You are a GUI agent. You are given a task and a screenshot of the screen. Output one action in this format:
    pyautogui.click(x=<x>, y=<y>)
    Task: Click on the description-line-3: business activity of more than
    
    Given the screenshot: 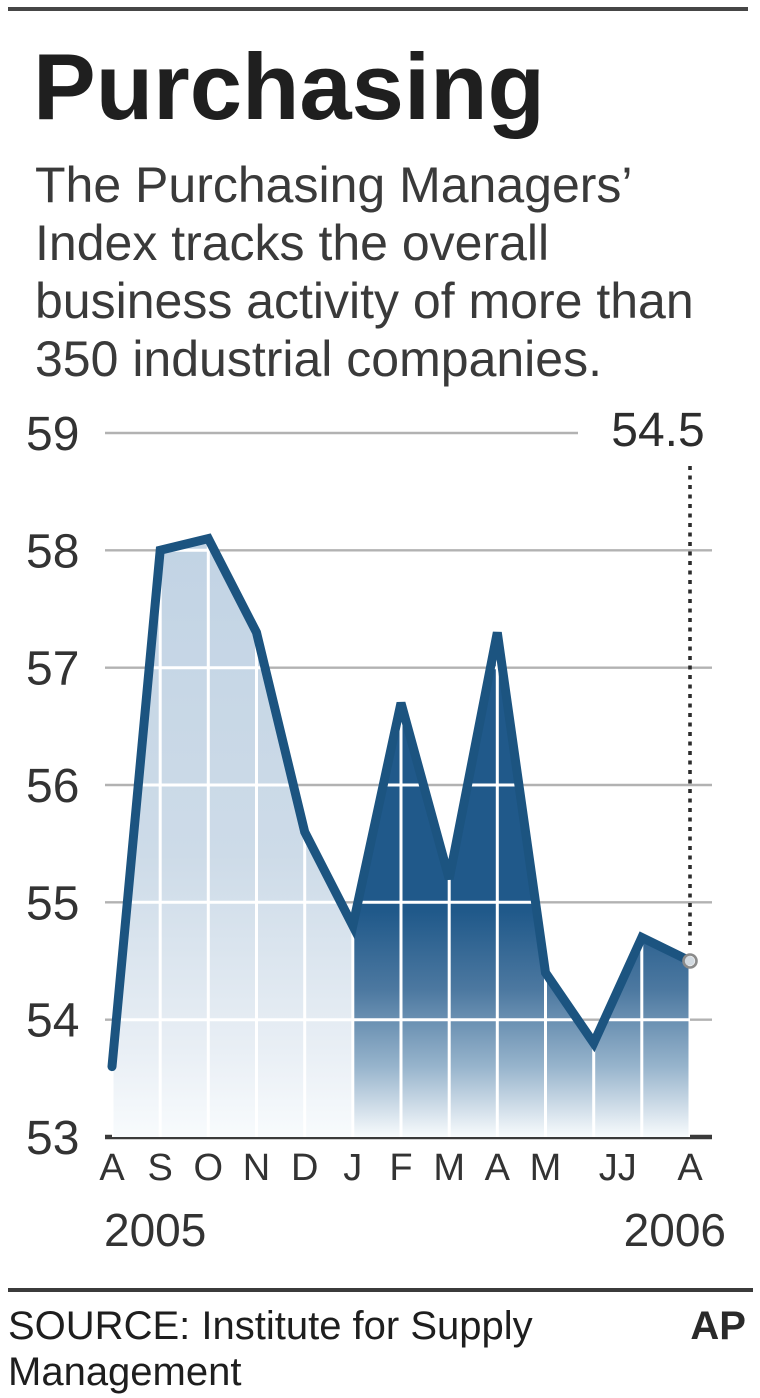 What is the action you would take?
    pyautogui.click(x=364, y=301)
    